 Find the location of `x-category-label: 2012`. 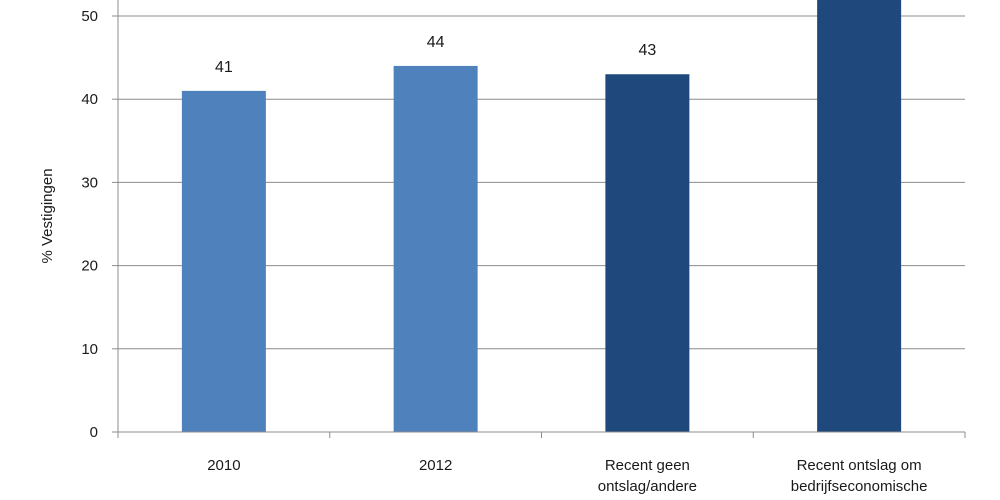

x-category-label: 2012 is located at coordinates (435, 465).